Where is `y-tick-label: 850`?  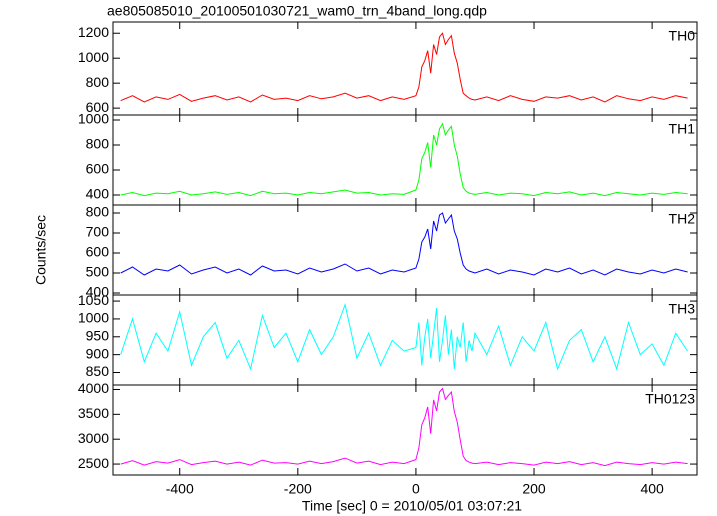 y-tick-label: 850 is located at coordinates (98, 371).